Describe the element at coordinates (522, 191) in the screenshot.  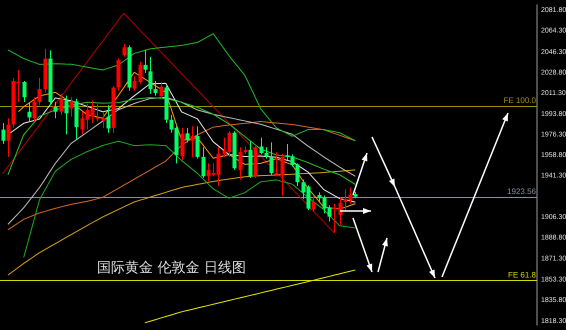
I see `ref-line-label: 1923.56` at that location.